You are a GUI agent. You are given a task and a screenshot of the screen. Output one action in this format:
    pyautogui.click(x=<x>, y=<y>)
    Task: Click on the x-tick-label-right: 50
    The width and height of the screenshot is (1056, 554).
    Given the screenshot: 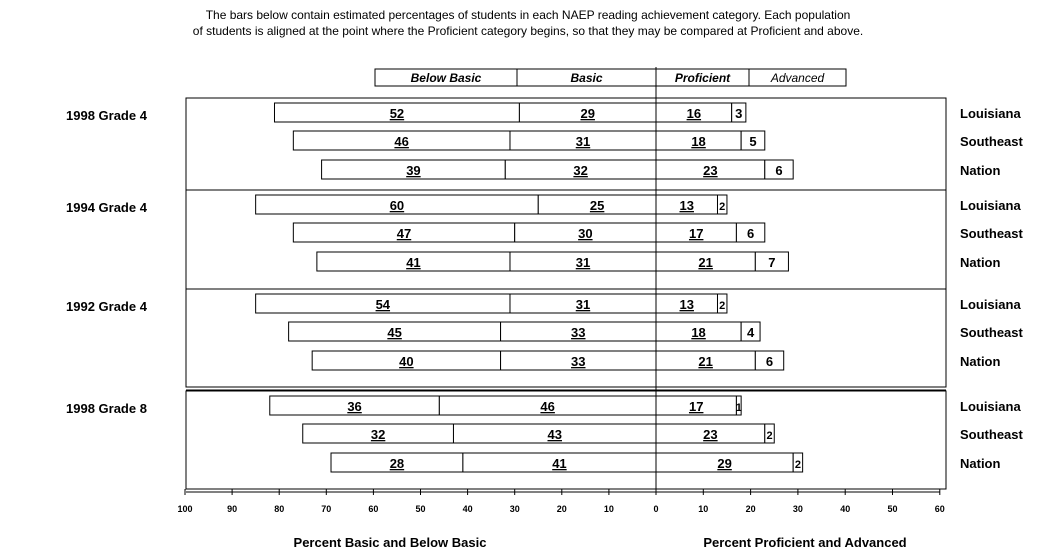 What is the action you would take?
    pyautogui.click(x=892, y=509)
    